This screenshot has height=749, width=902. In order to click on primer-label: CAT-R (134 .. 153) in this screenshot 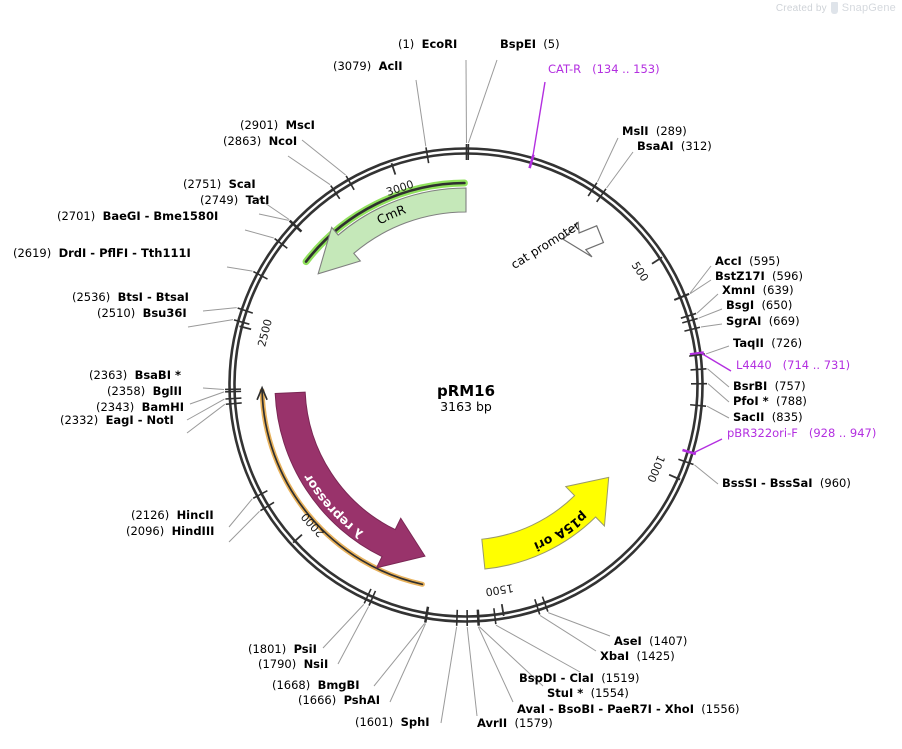, I will do `click(604, 69)`.